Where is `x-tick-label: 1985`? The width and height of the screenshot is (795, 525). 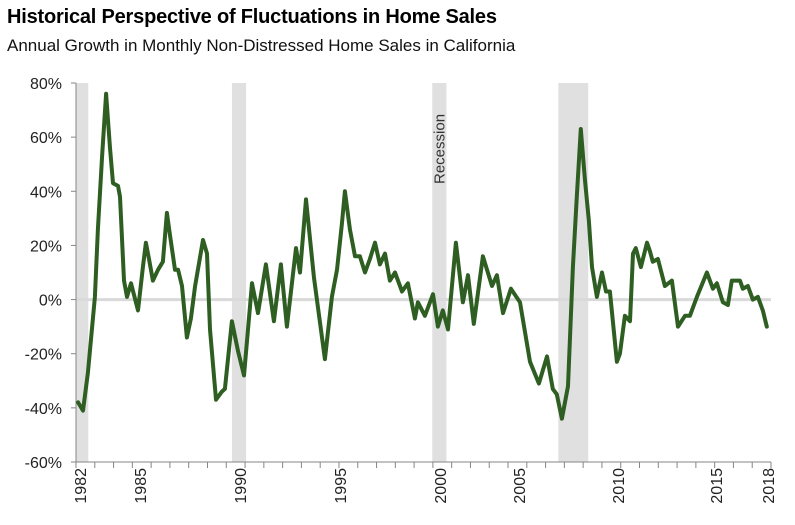 x-tick-label: 1985 is located at coordinates (141, 486).